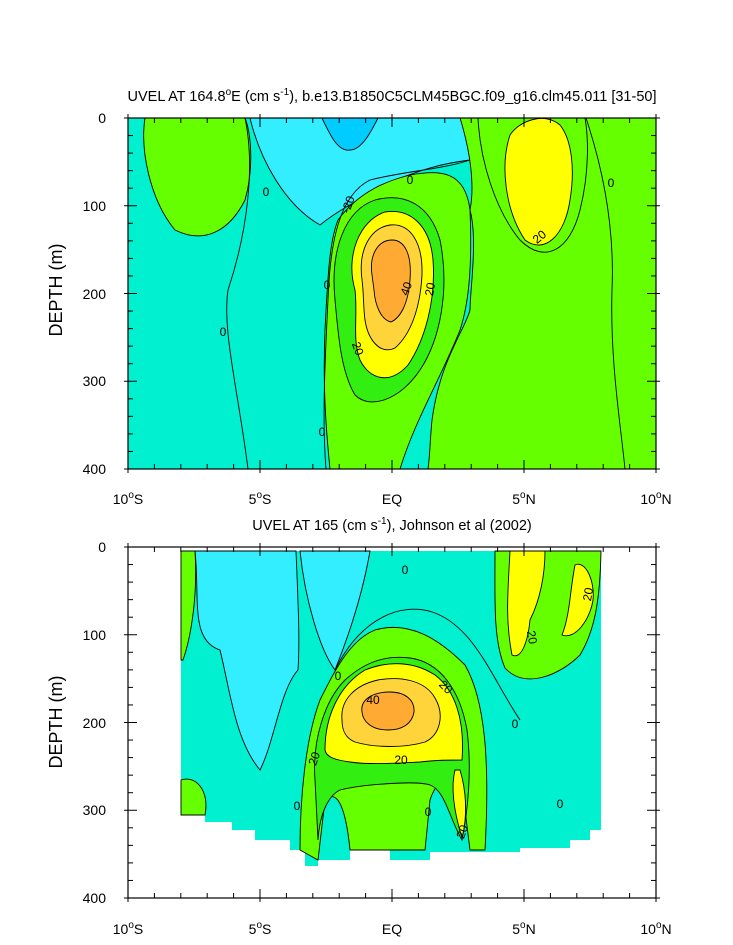 This screenshot has height=945, width=733. I want to click on zero-line-mid, so click(397, 314).